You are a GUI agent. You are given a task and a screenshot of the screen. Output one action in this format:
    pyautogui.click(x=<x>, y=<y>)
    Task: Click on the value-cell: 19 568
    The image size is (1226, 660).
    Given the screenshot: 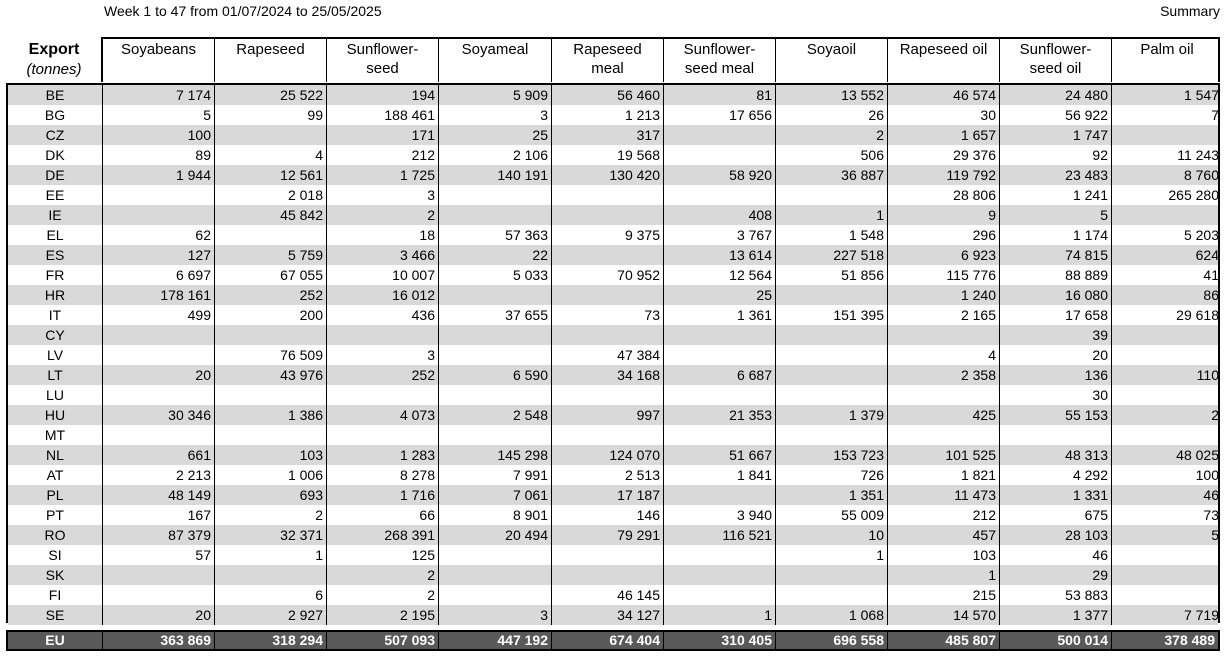 What is the action you would take?
    pyautogui.click(x=608, y=155)
    